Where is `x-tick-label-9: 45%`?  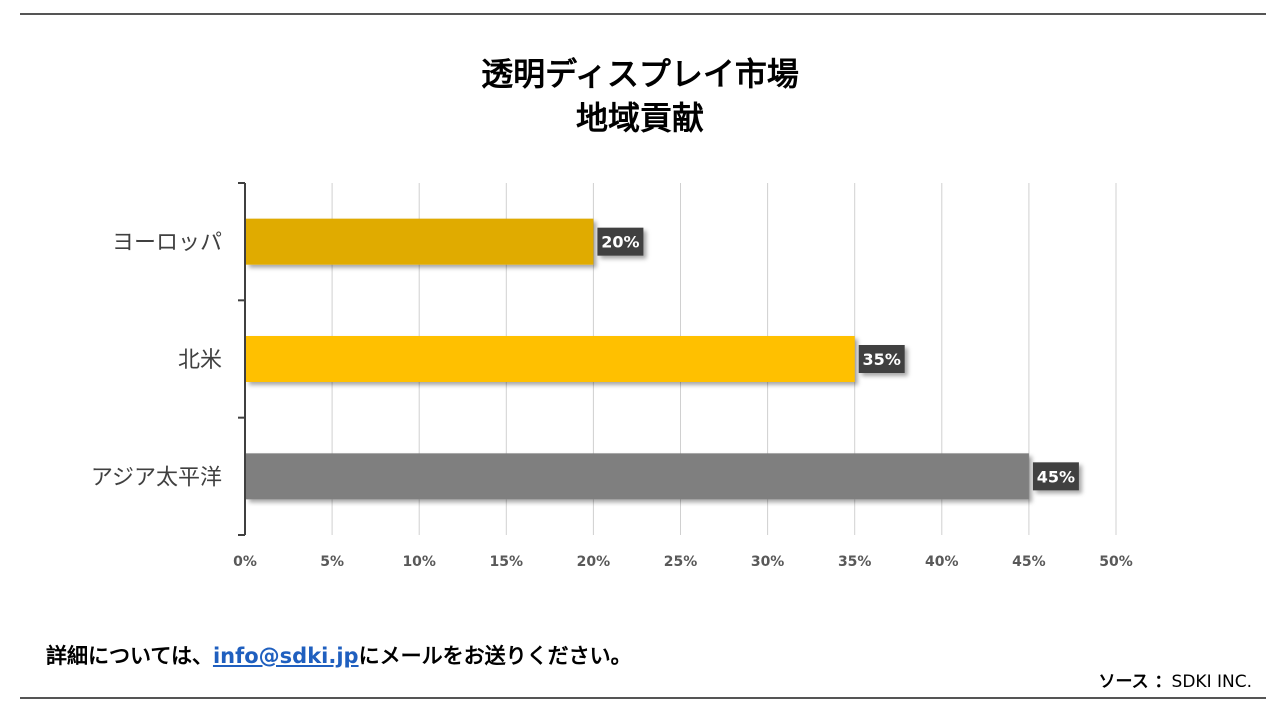 x-tick-label-9: 45% is located at coordinates (1029, 562).